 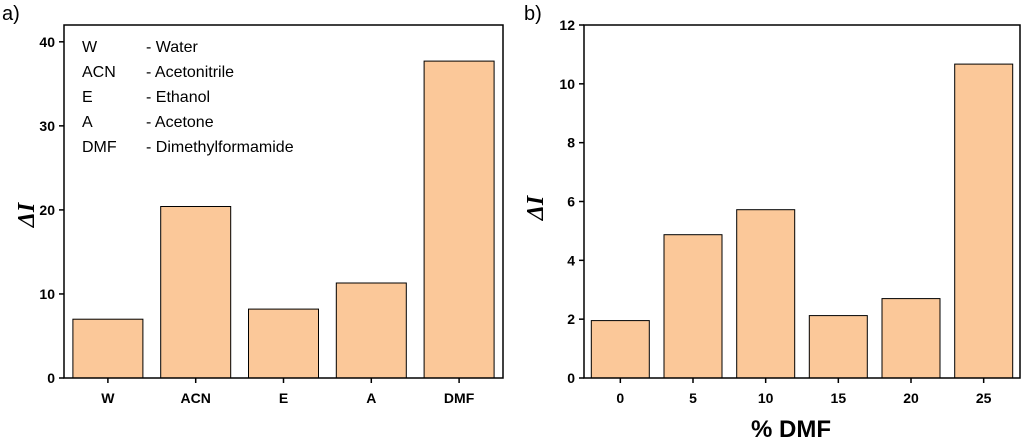 I want to click on x-tick-label: 25, so click(x=984, y=398).